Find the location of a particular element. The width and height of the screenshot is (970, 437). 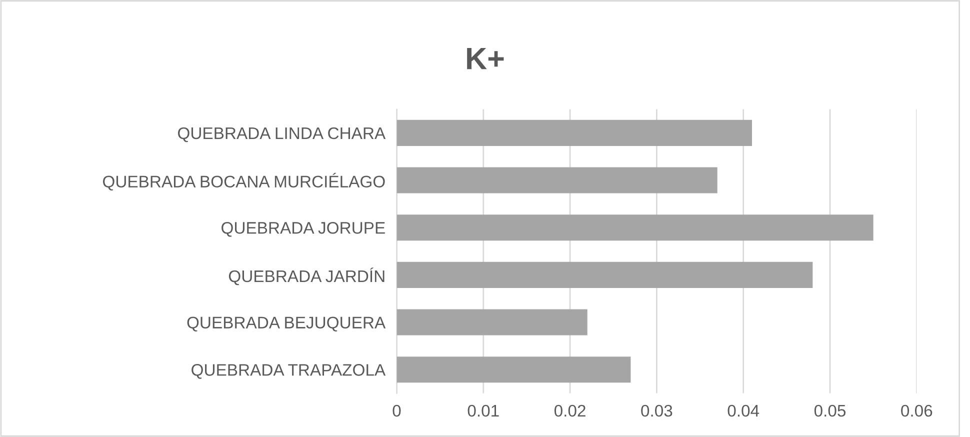

x-tick-label: 0.06 is located at coordinates (916, 410).